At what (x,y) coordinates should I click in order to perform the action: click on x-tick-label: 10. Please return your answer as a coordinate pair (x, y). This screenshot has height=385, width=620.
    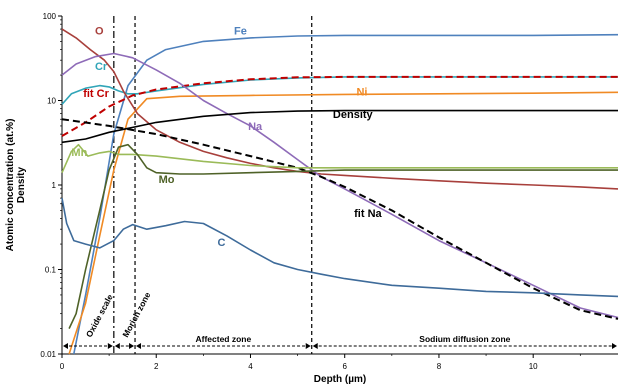
    Looking at the image, I should click on (533, 366).